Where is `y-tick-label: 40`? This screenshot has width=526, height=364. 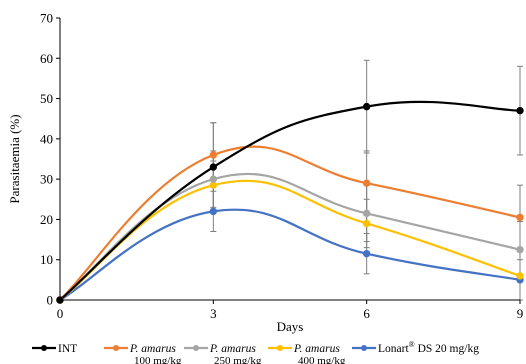
y-tick-label: 40 is located at coordinates (46, 138).